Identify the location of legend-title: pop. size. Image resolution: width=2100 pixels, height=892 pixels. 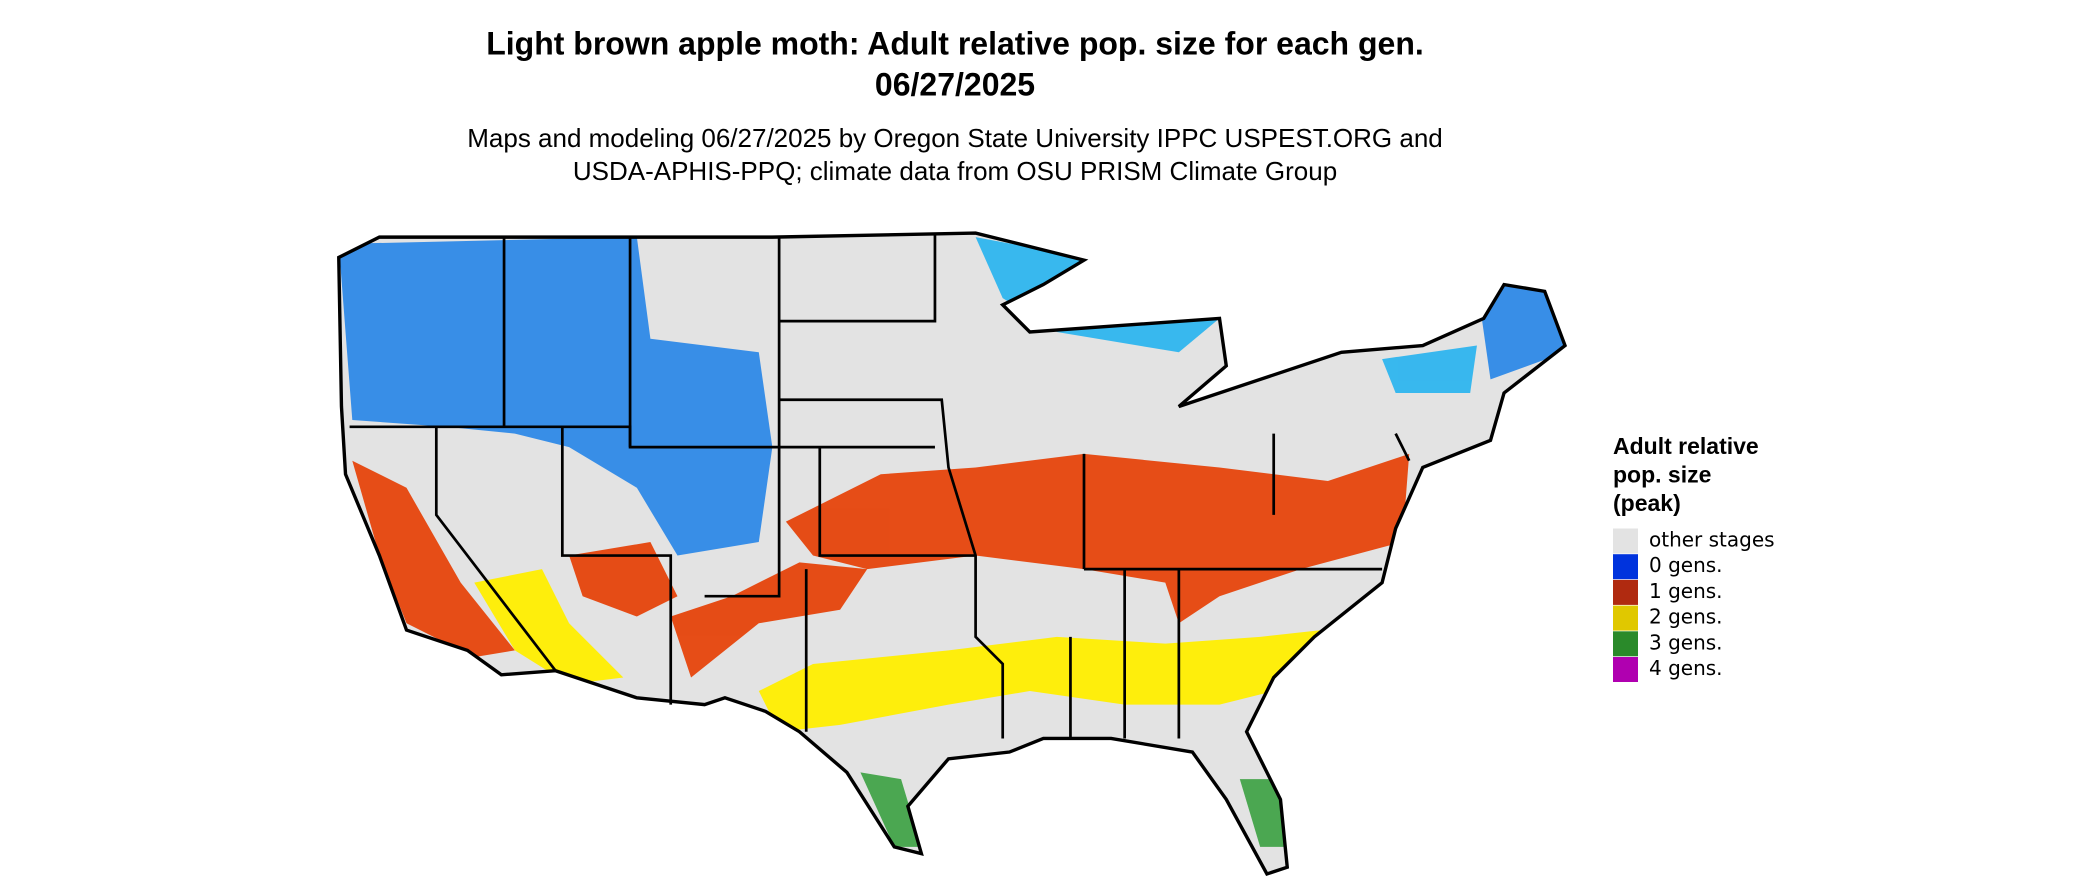
(1662, 475).